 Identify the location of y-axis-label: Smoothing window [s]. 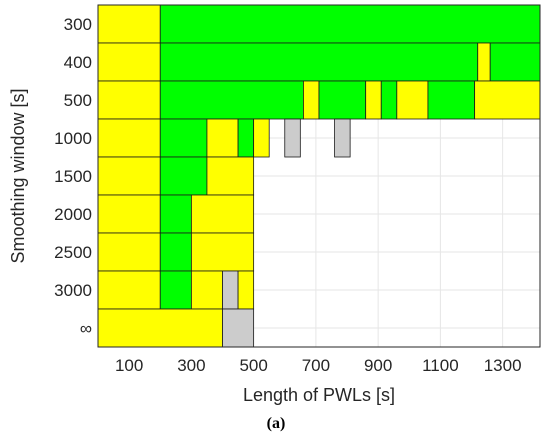
(18, 175).